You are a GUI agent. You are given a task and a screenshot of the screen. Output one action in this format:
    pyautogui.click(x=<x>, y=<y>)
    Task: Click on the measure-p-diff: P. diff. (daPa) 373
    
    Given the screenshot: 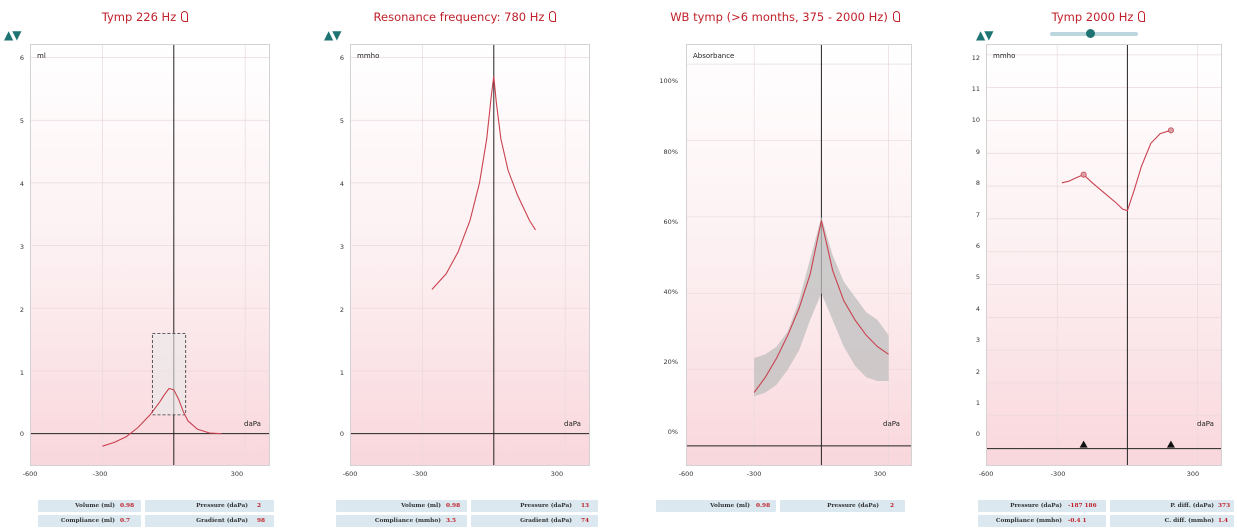 What is the action you would take?
    pyautogui.click(x=1172, y=506)
    